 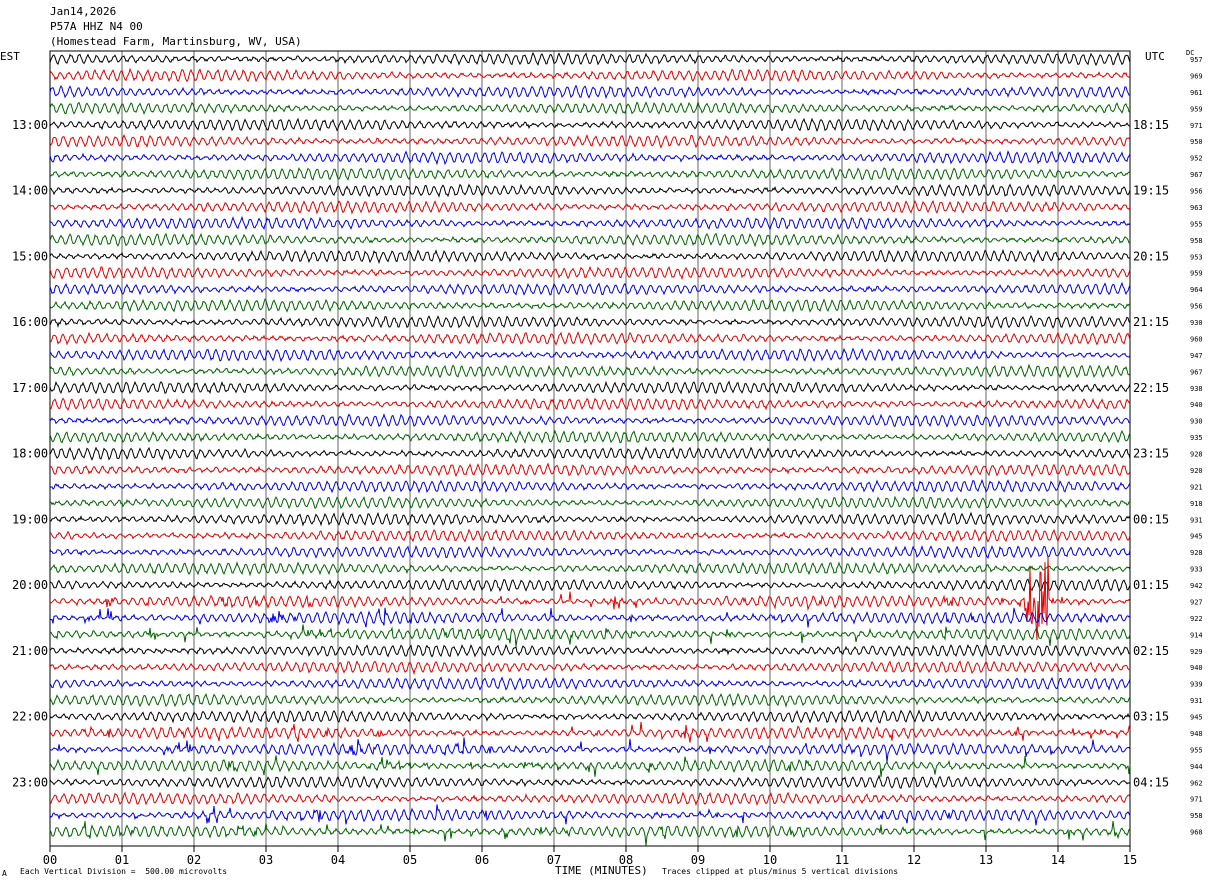 What do you see at coordinates (1151, 782) in the screenshot?
I see `right-hour-label: 04:15` at bounding box center [1151, 782].